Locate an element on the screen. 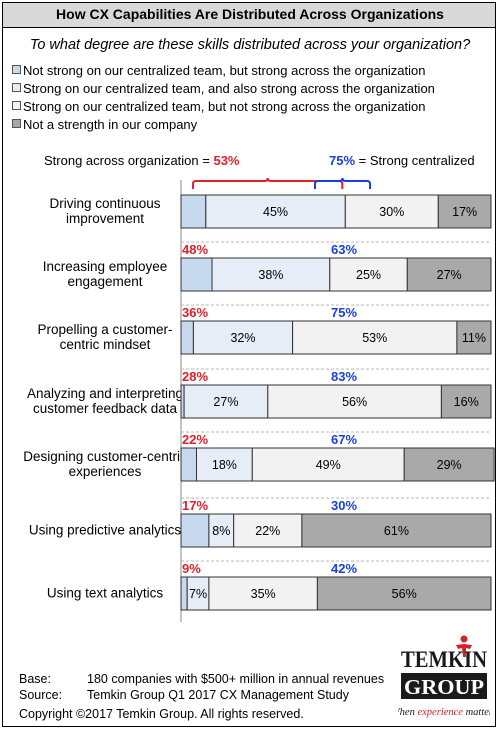 The height and width of the screenshot is (731, 500). category-label: Propelling a customer- is located at coordinates (104, 329).